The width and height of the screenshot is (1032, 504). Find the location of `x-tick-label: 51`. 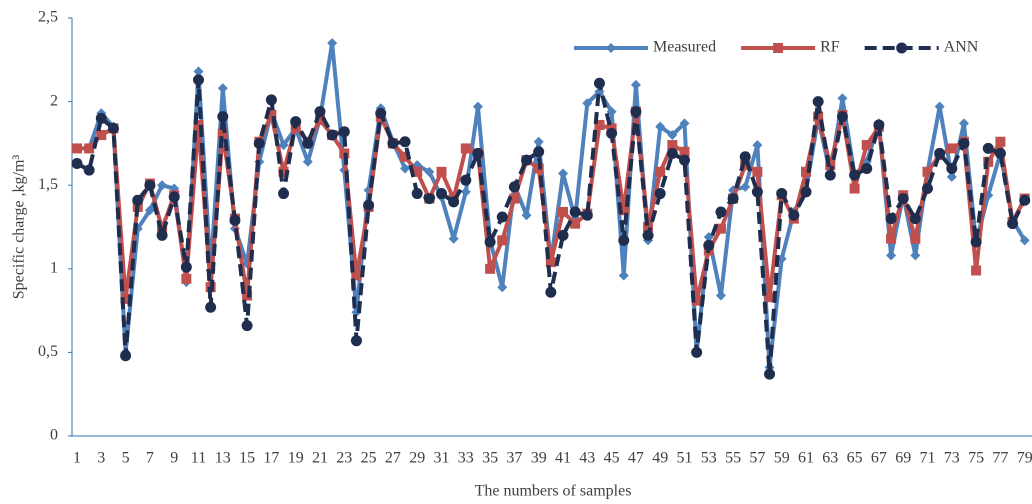

x-tick-label: 51 is located at coordinates (685, 458).